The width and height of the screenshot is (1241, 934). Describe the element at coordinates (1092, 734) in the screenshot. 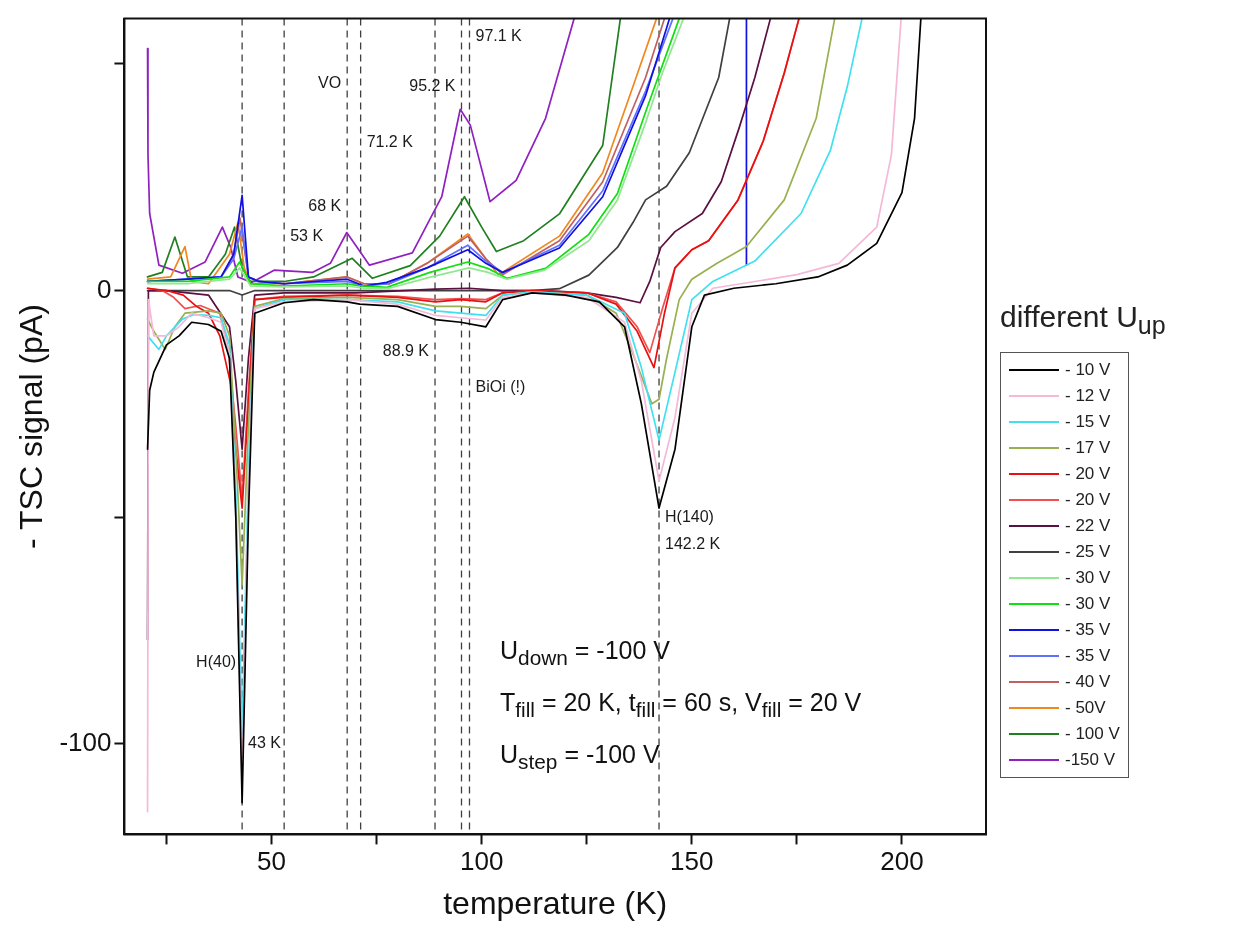

I see `legend-label: - 100 V` at that location.